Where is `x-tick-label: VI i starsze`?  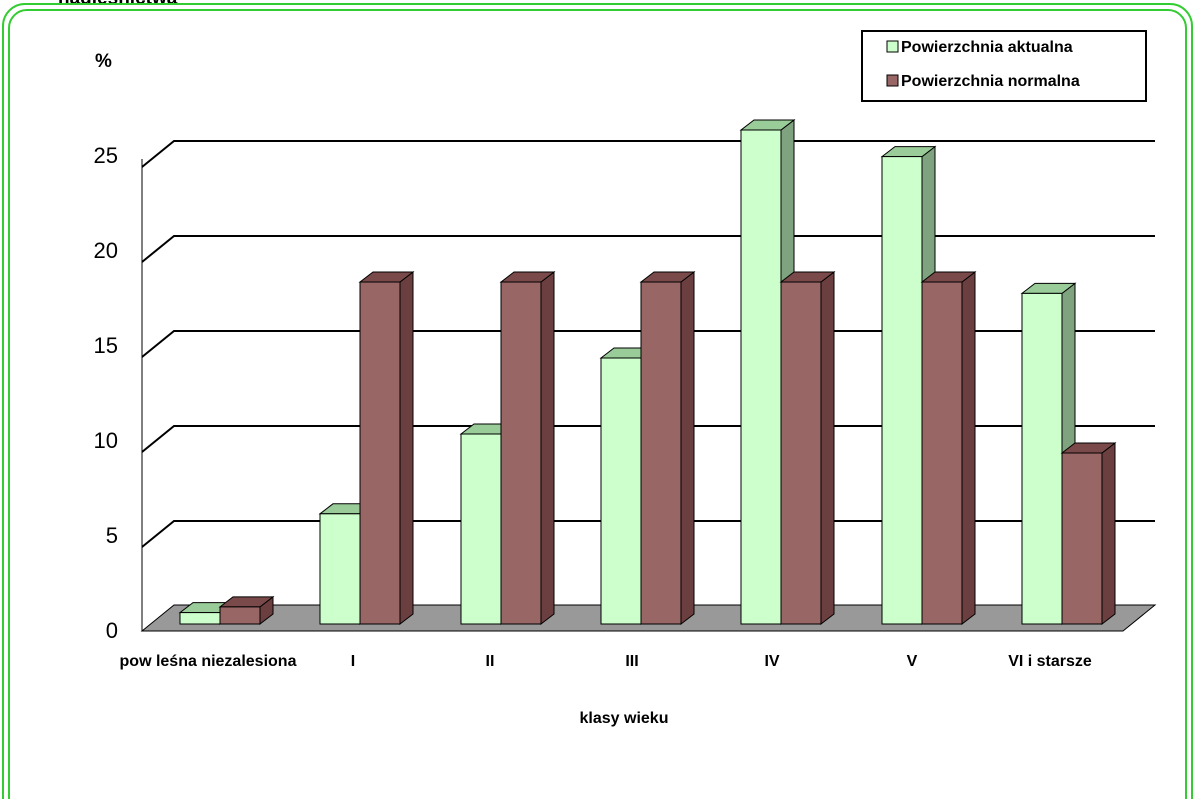 x-tick-label: VI i starsze is located at coordinates (1050, 661).